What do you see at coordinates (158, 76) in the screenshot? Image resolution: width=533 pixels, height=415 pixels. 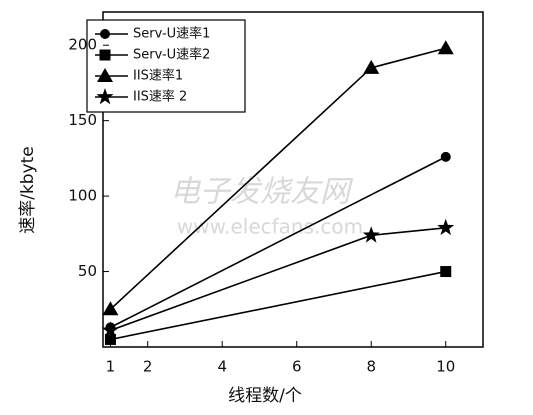 I see `legend-label: IIS速率1` at bounding box center [158, 76].